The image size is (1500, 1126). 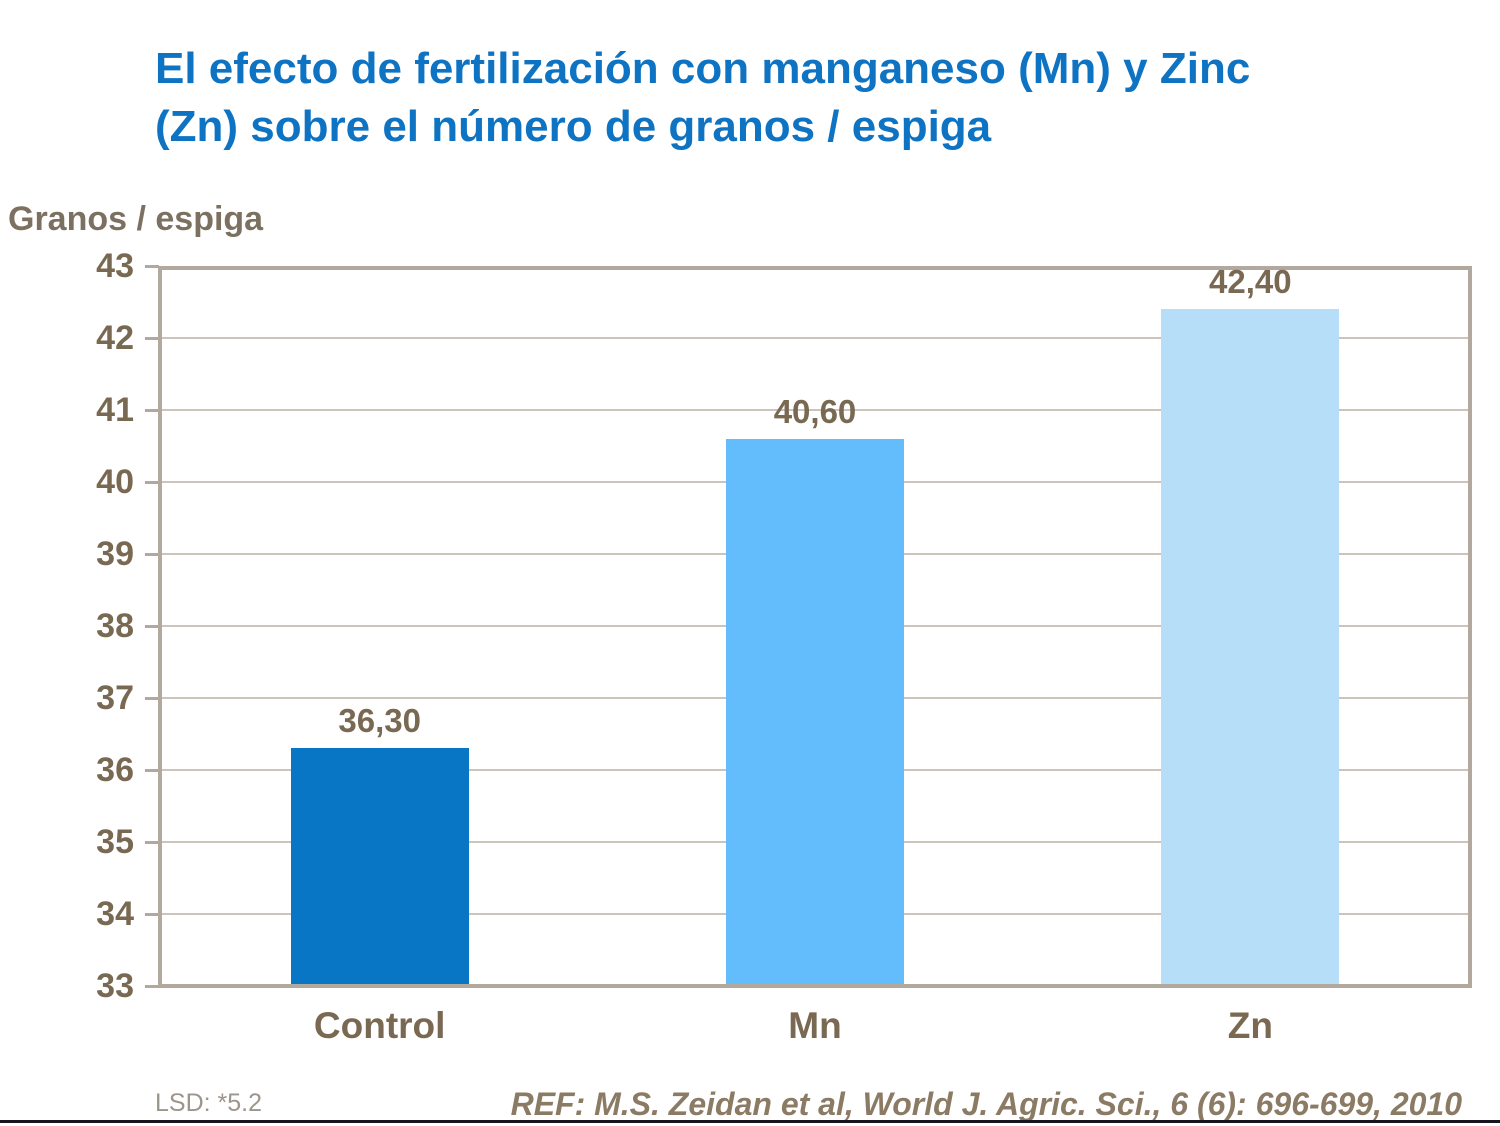 What do you see at coordinates (379, 721) in the screenshot?
I see `bar-value-label-control: 36,30` at bounding box center [379, 721].